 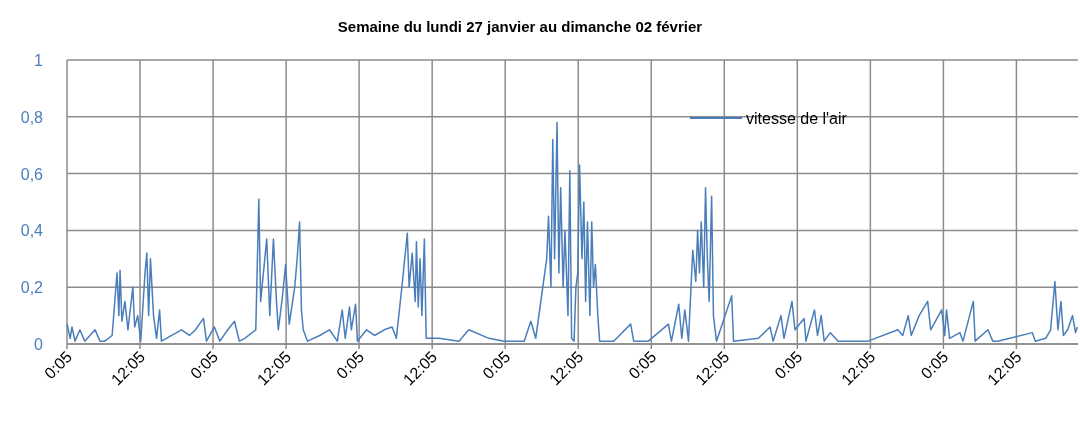 What do you see at coordinates (520, 26) in the screenshot?
I see `chart-title: Semaine du lundi 27 janvier au dimanche 02 février` at bounding box center [520, 26].